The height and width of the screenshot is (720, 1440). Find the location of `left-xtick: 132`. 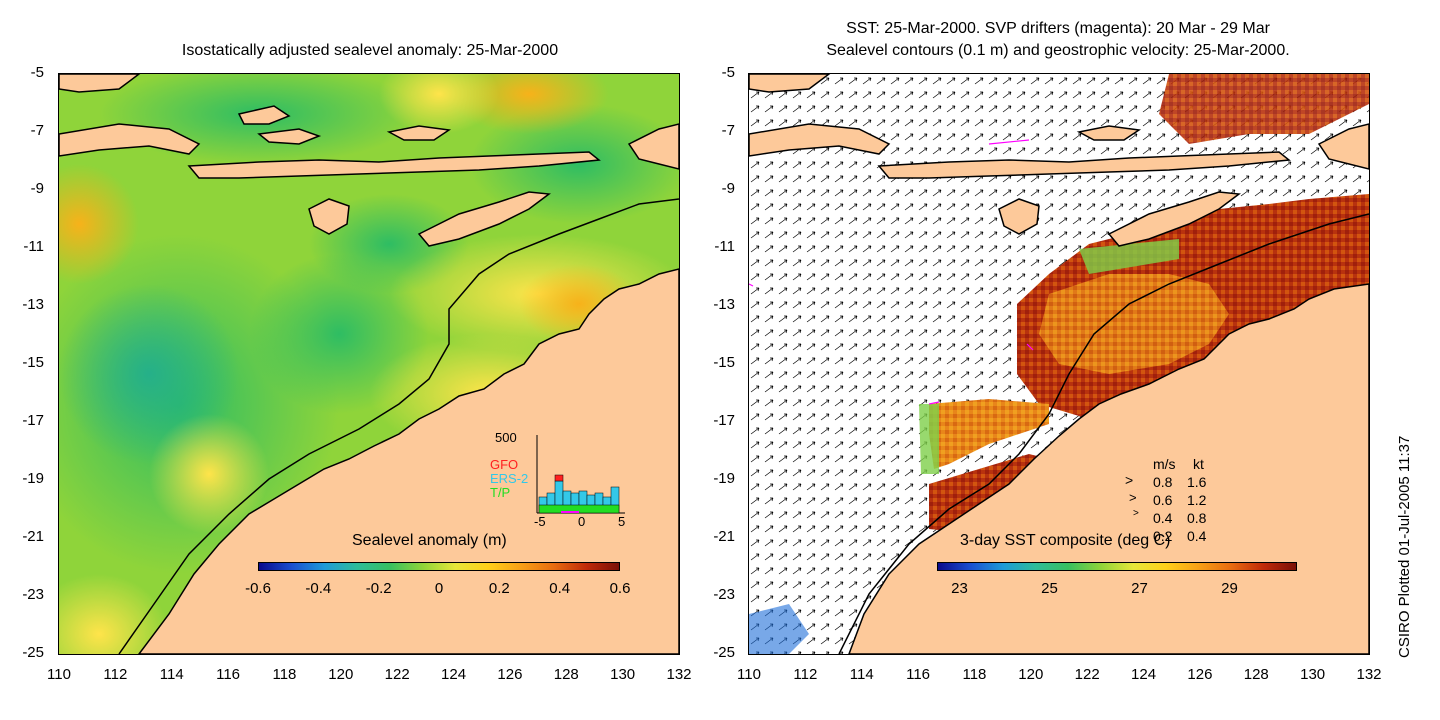

left-xtick: 132 is located at coordinates (679, 674).